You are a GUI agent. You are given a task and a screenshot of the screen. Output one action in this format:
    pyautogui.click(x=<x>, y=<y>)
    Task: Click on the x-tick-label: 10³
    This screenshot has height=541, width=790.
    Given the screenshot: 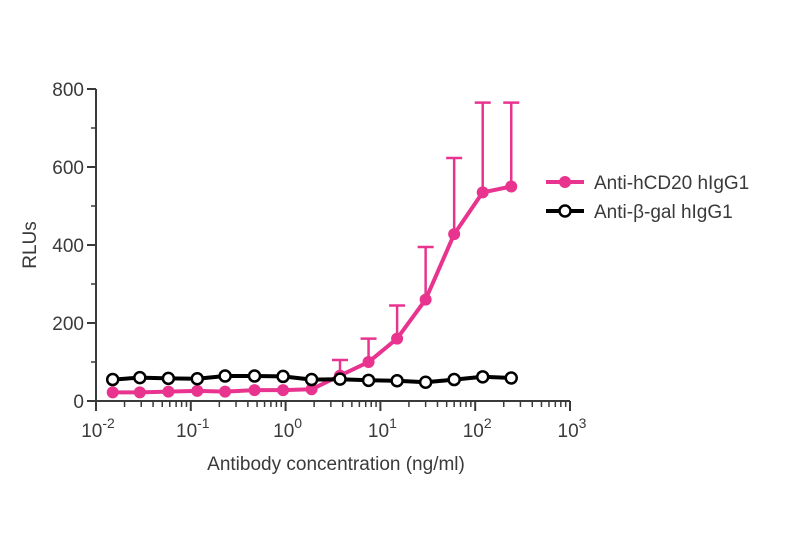 What is the action you would take?
    pyautogui.click(x=572, y=428)
    